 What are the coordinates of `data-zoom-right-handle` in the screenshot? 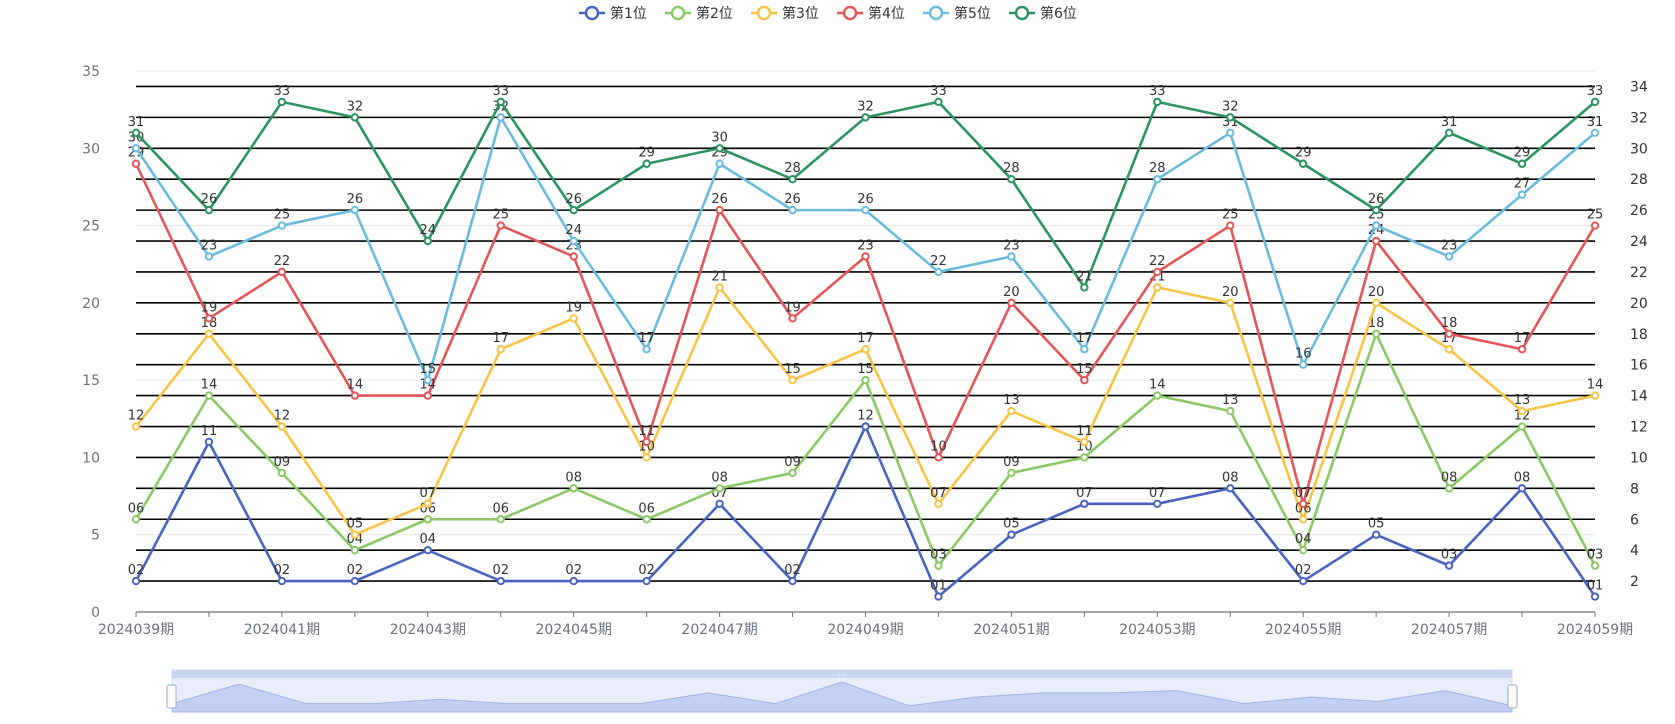 It's located at (1512, 696).